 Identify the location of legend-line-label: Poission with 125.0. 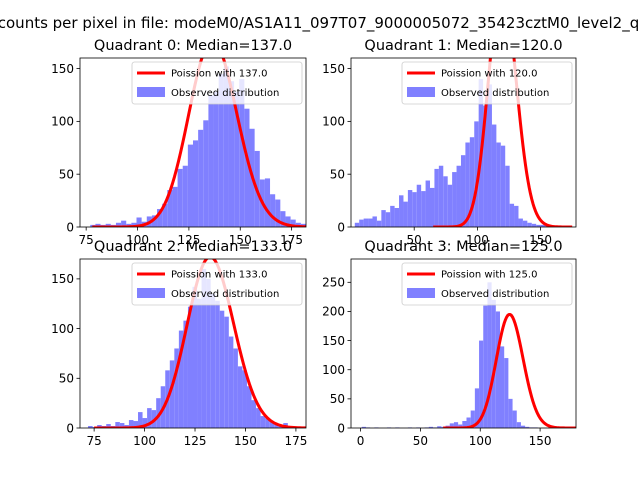
(489, 275).